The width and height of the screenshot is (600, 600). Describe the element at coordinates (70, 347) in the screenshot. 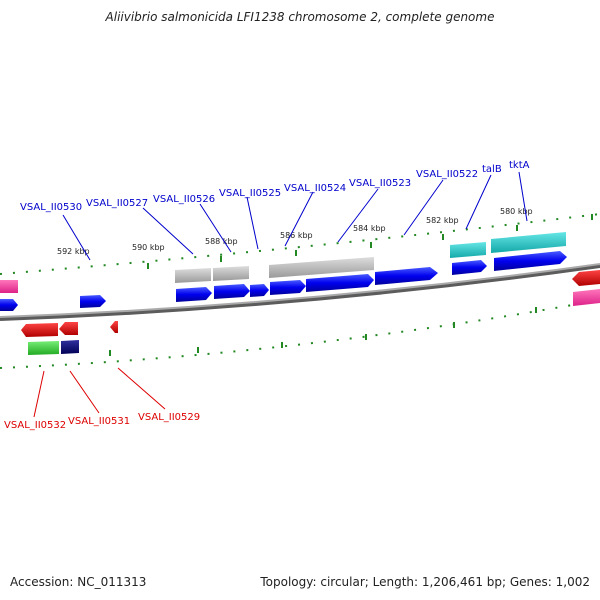

I see `feature-navy` at that location.